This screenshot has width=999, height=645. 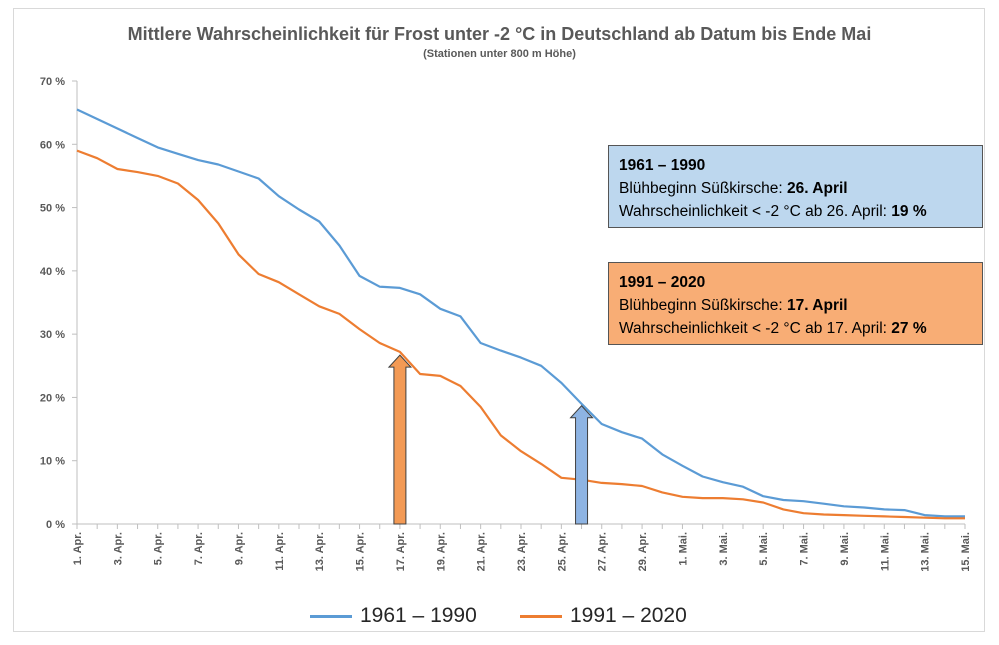 I want to click on info-box-value: 26. April, so click(x=817, y=188).